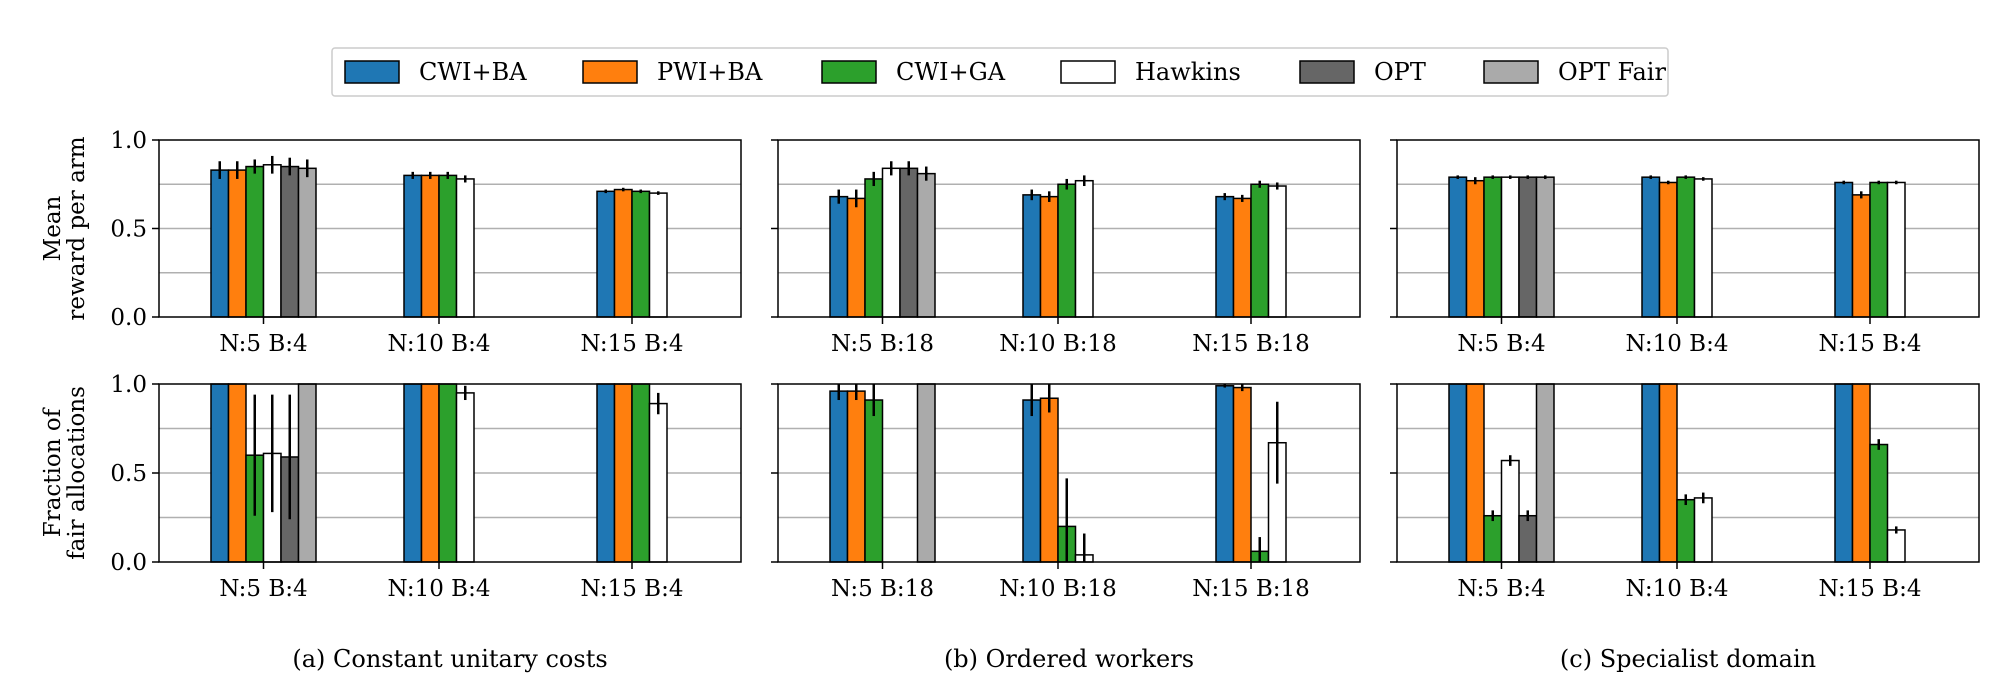 Image resolution: width=2000 pixels, height=700 pixels. What do you see at coordinates (53, 472) in the screenshot?
I see `row-ylabel-line: Fraction of` at bounding box center [53, 472].